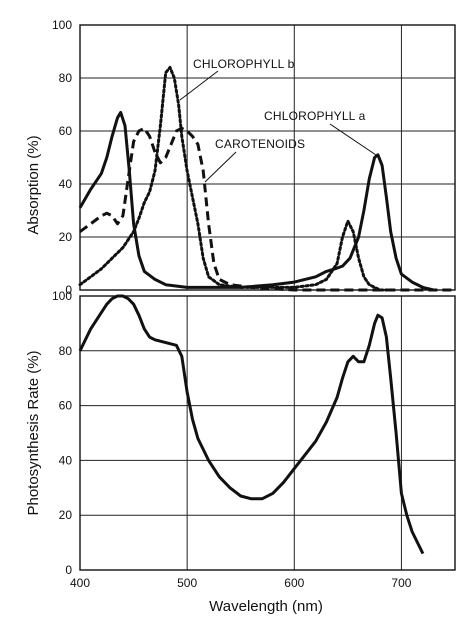  I want to click on x-axis-title: Wavelength (nm), so click(266, 606).